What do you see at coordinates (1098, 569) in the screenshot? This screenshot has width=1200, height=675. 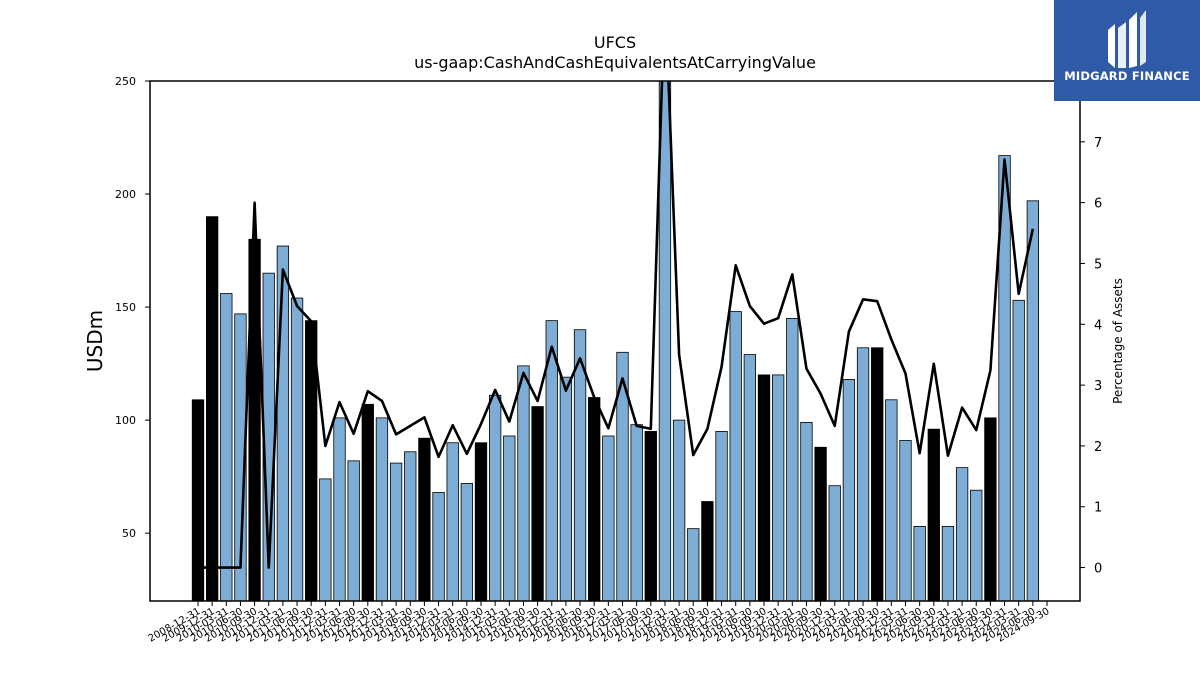 I see `y2-tick-label: 0` at bounding box center [1098, 569].